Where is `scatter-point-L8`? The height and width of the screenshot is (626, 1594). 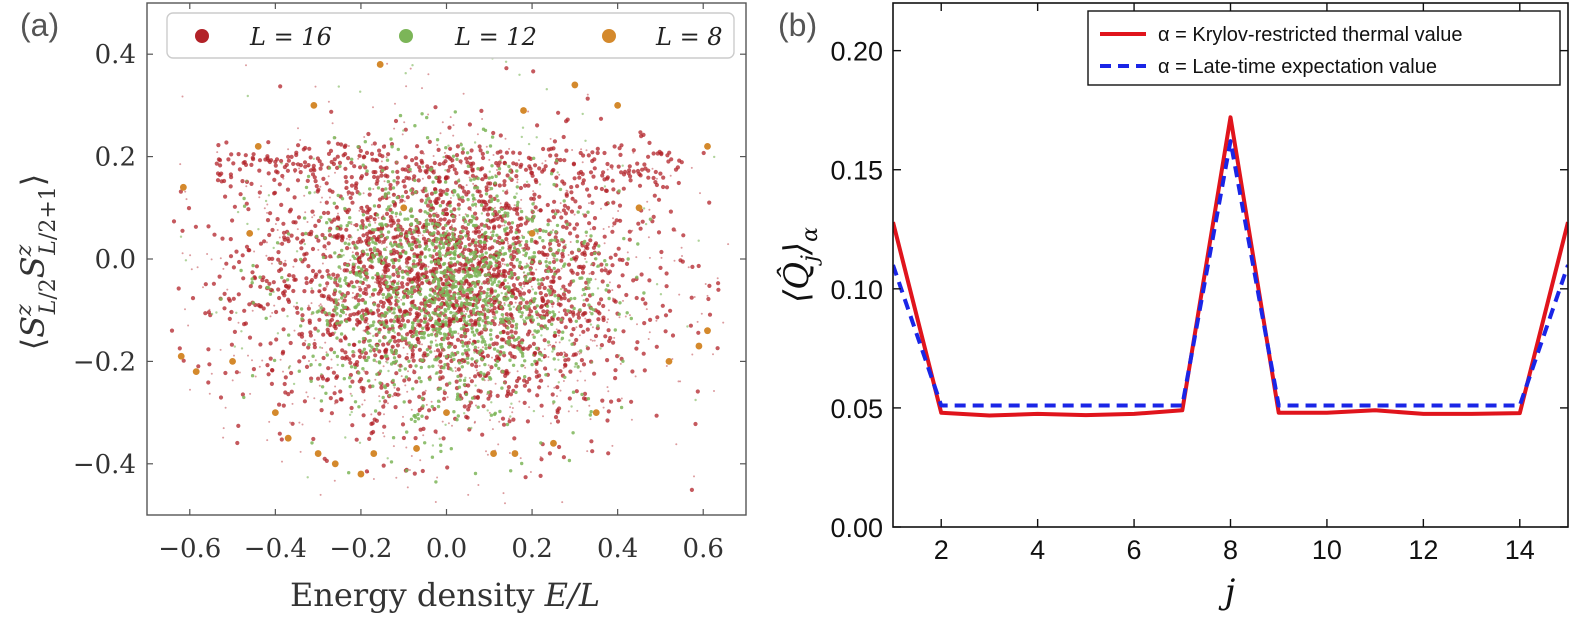
scatter-point-L8 is located at coordinates (707, 331).